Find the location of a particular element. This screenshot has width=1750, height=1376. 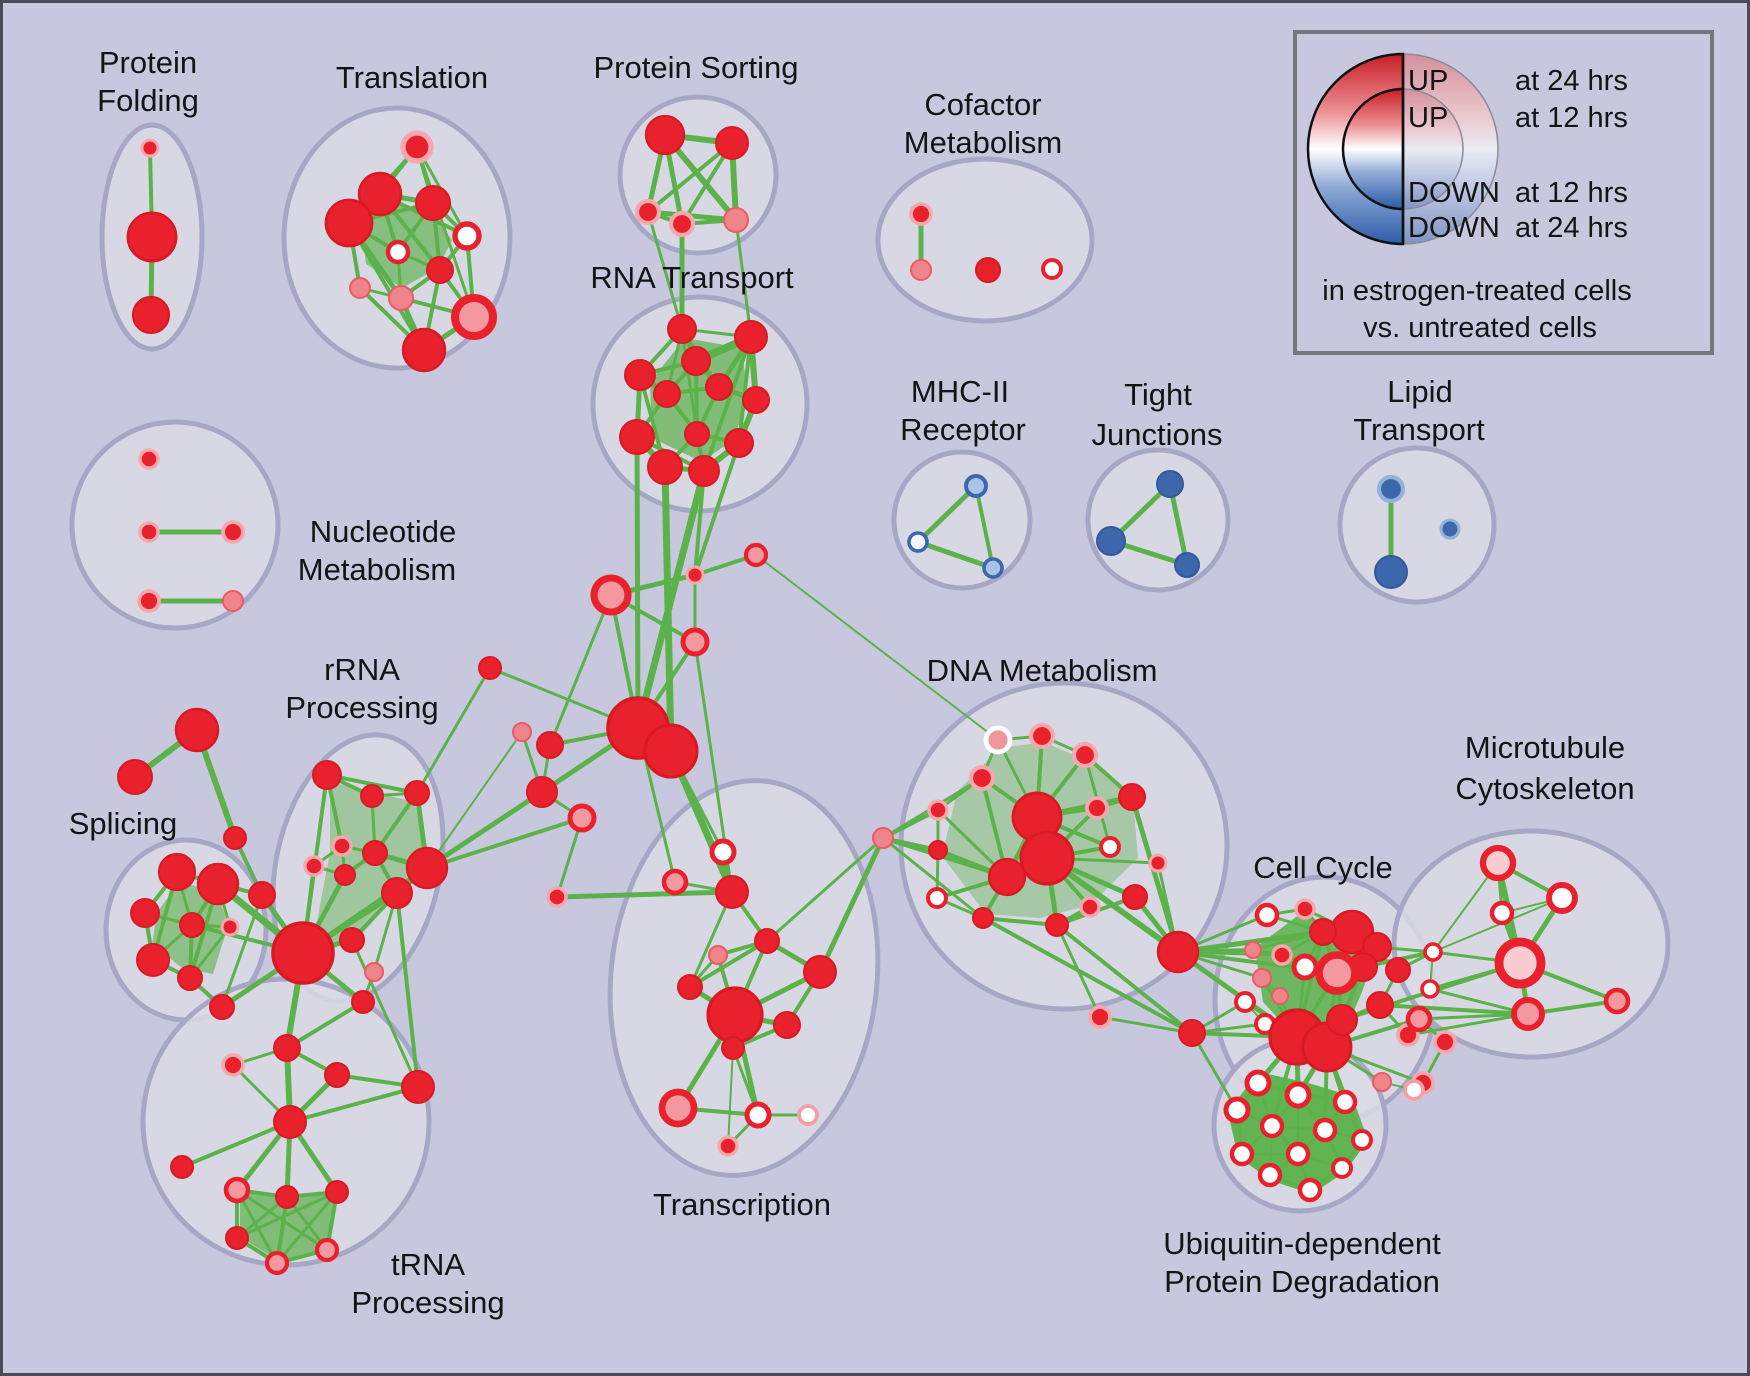

node-cf3 is located at coordinates (988, 270).